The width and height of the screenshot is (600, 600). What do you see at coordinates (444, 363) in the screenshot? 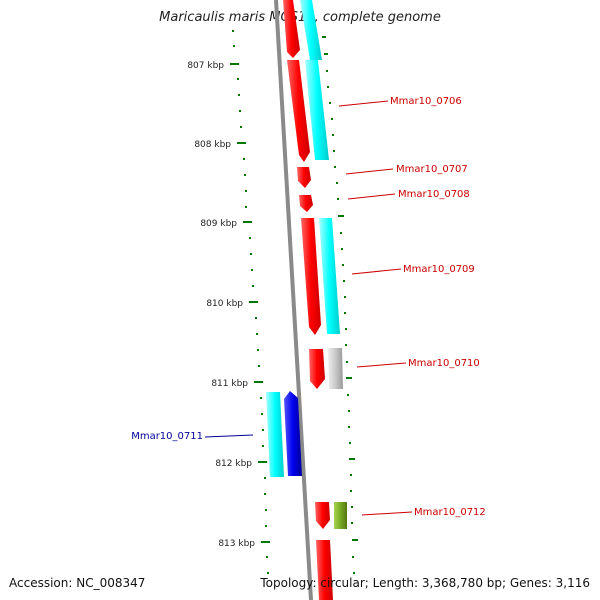
I see `gene-label-Mmar10_0710: Mmar10_0710` at bounding box center [444, 363].